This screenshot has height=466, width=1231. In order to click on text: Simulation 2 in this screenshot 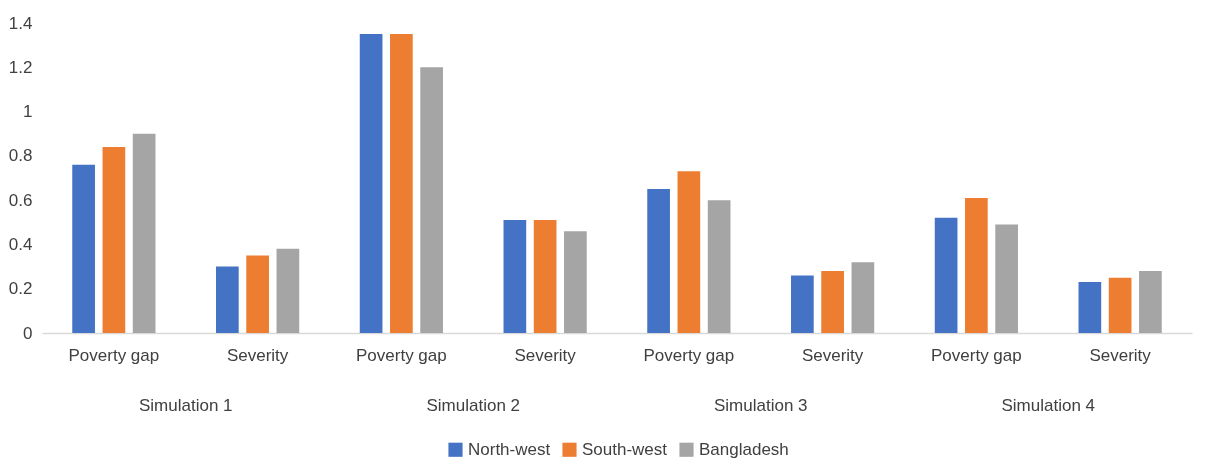, I will do `click(473, 405)`.